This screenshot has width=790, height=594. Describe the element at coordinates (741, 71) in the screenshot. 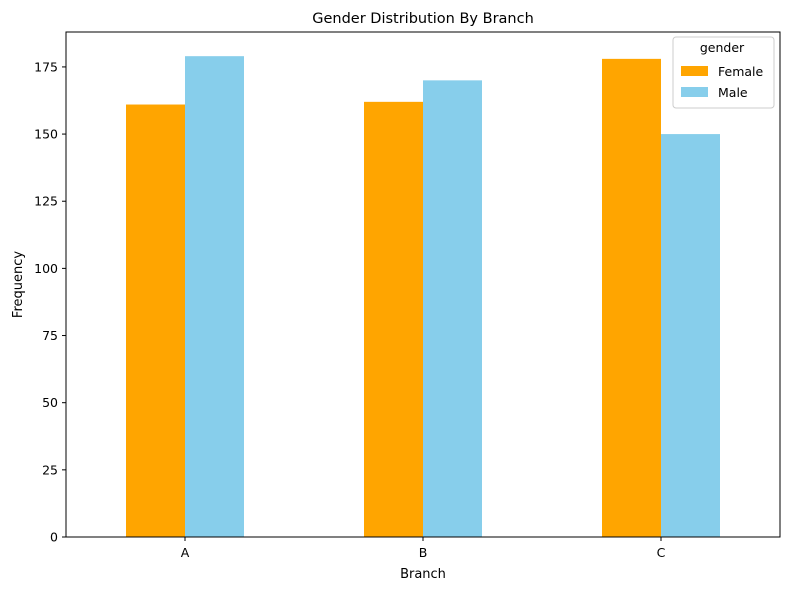

I see `legend-label-female: Female` at that location.